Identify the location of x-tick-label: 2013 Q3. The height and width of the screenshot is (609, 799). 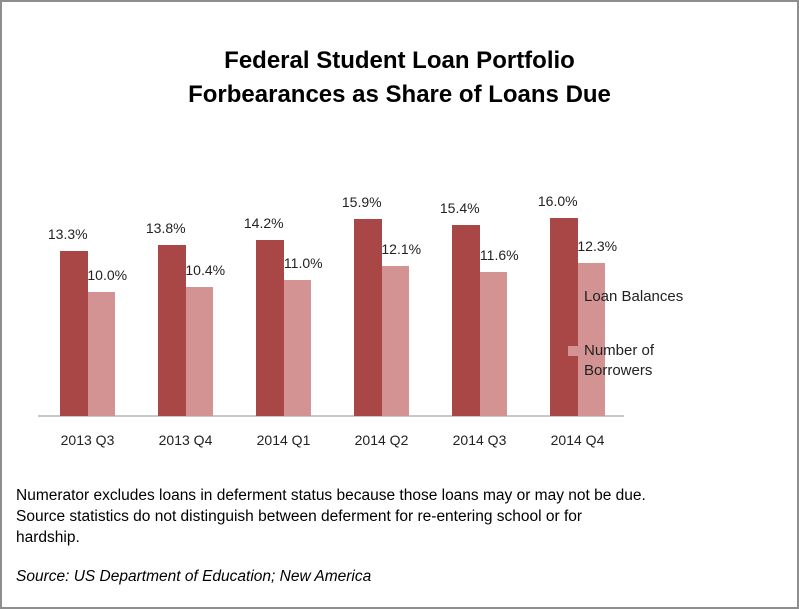
(87, 440).